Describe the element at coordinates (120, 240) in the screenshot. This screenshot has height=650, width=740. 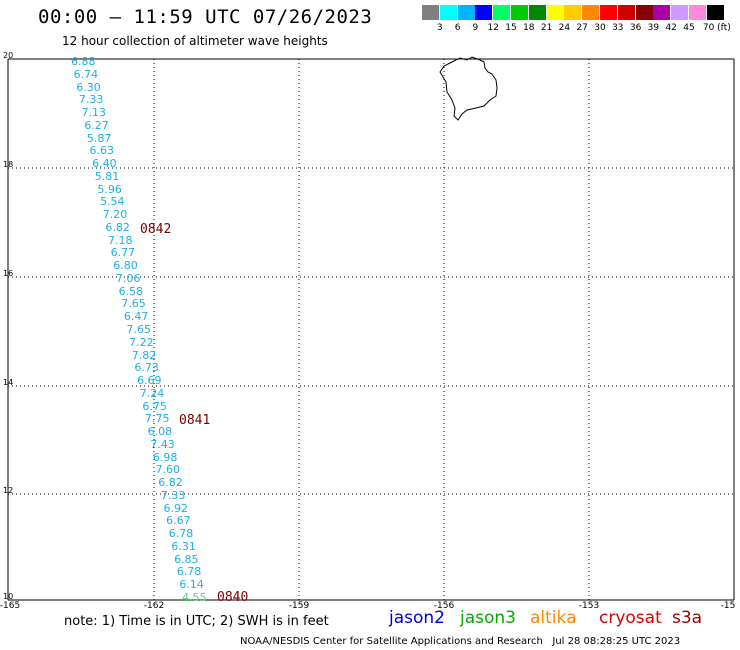
I see `wave-height-label: 7.18` at that location.